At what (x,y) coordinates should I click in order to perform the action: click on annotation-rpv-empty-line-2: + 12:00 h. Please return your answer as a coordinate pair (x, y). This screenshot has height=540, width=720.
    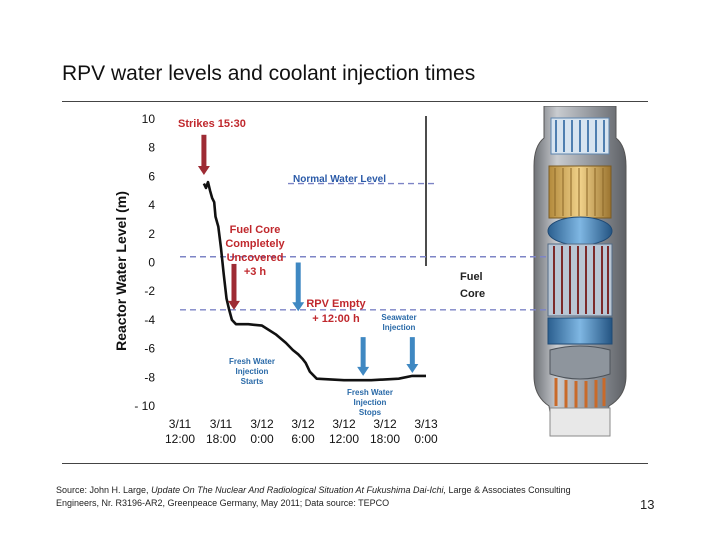
    Looking at the image, I should click on (336, 319).